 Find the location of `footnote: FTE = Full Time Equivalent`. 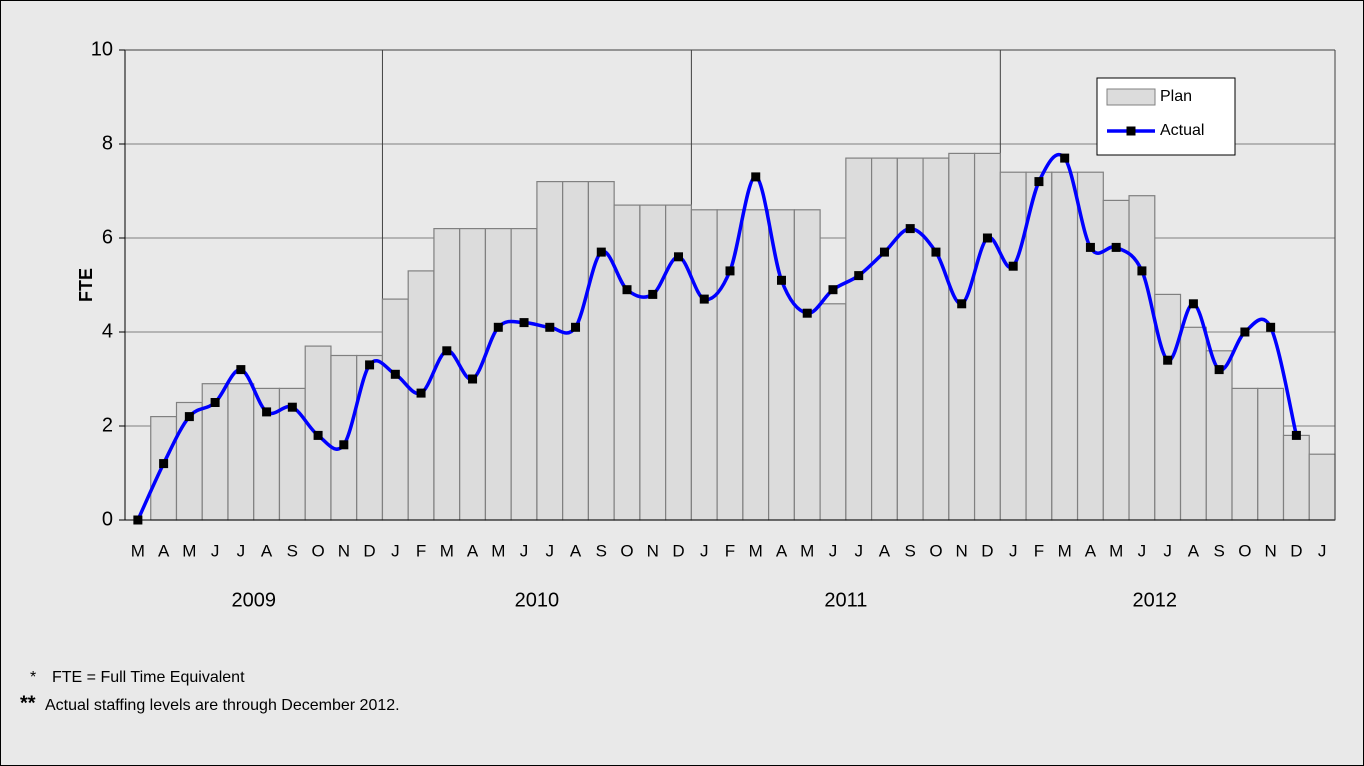

footnote: FTE = Full Time Equivalent is located at coordinates (148, 677).